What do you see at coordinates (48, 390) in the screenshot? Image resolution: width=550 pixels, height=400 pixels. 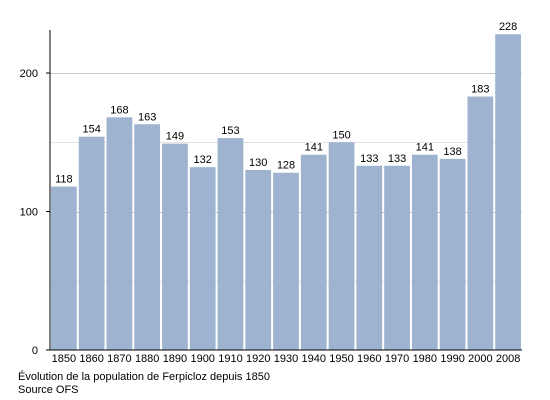 I see `chart-caption-source: Source OFS` at bounding box center [48, 390].